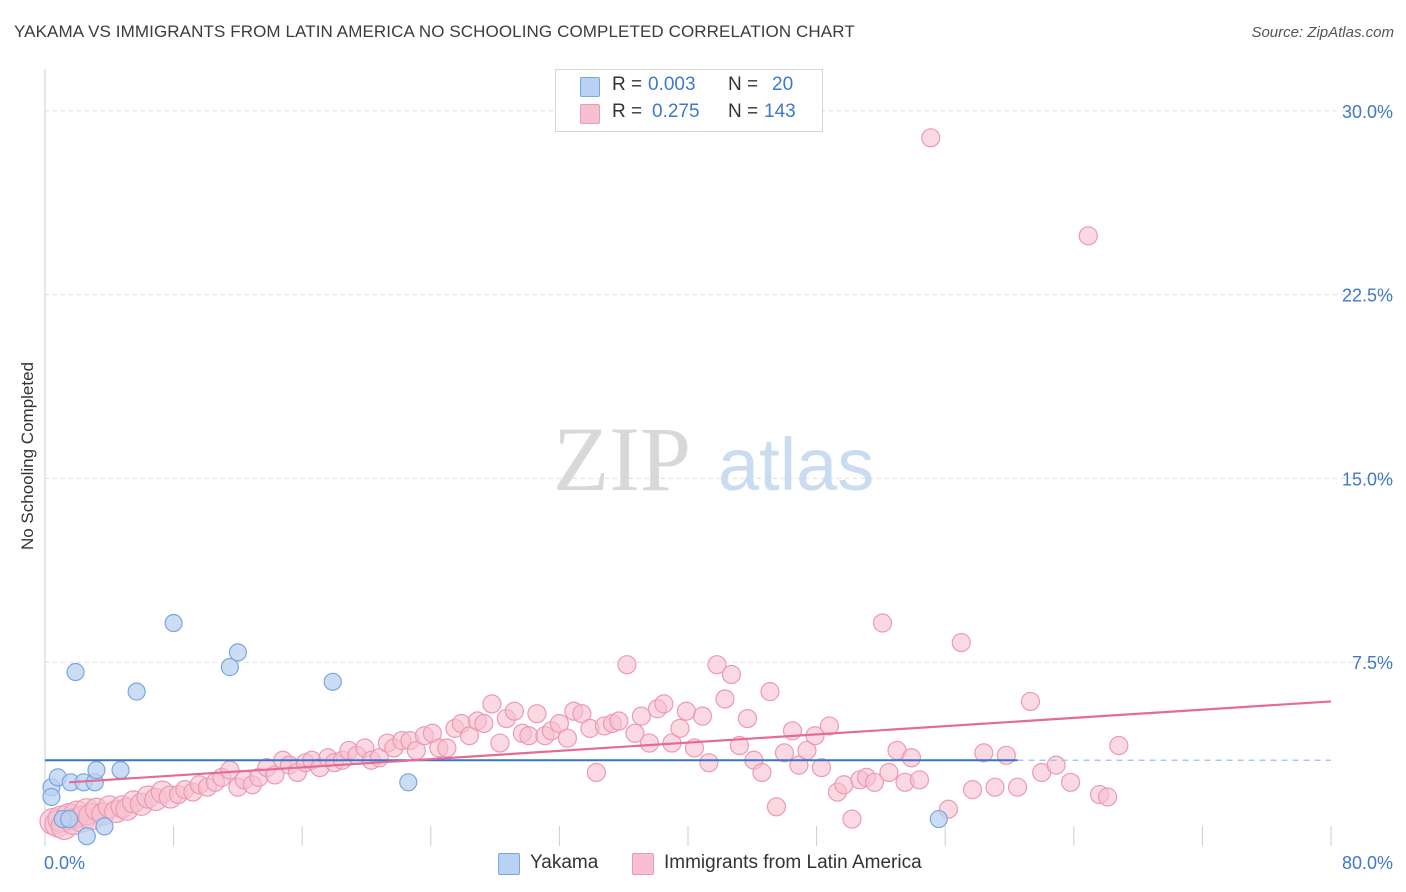 The width and height of the screenshot is (1406, 892). I want to click on x-tick-label: 80.0%, so click(1367, 863).